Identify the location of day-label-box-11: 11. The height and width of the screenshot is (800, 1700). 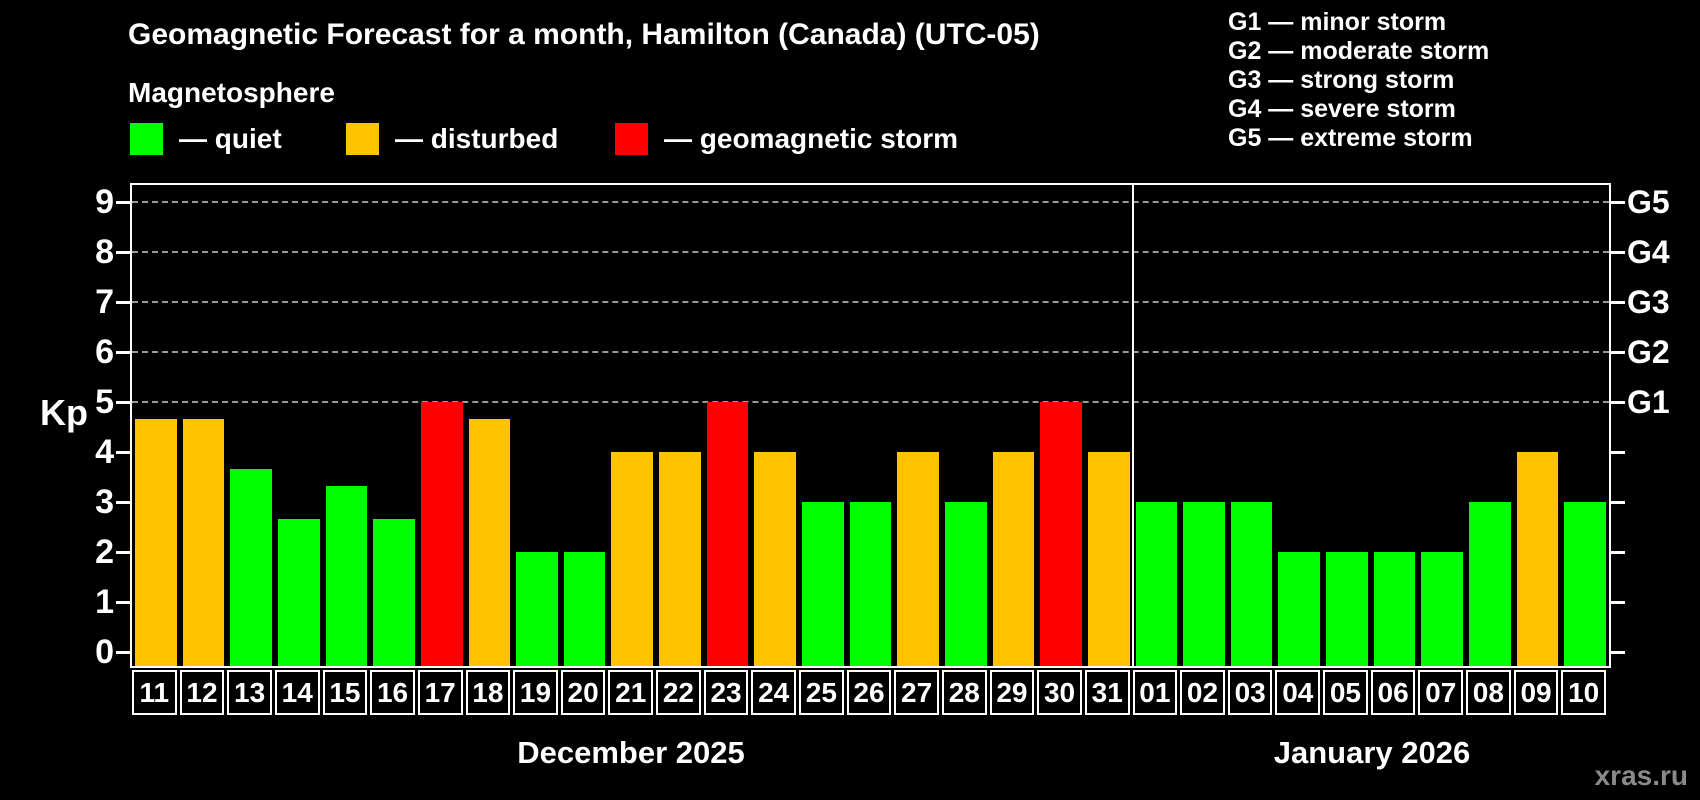
(154, 692).